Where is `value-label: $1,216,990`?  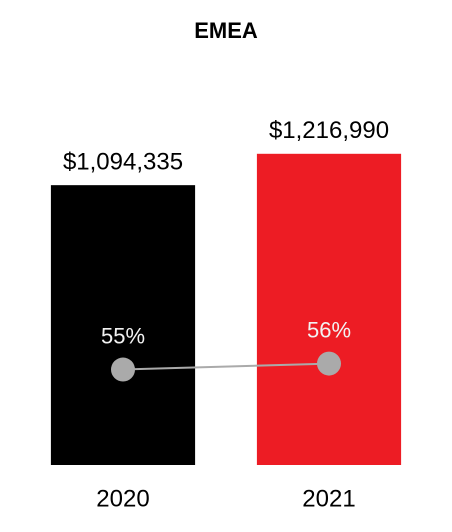 value-label: $1,216,990 is located at coordinates (329, 130).